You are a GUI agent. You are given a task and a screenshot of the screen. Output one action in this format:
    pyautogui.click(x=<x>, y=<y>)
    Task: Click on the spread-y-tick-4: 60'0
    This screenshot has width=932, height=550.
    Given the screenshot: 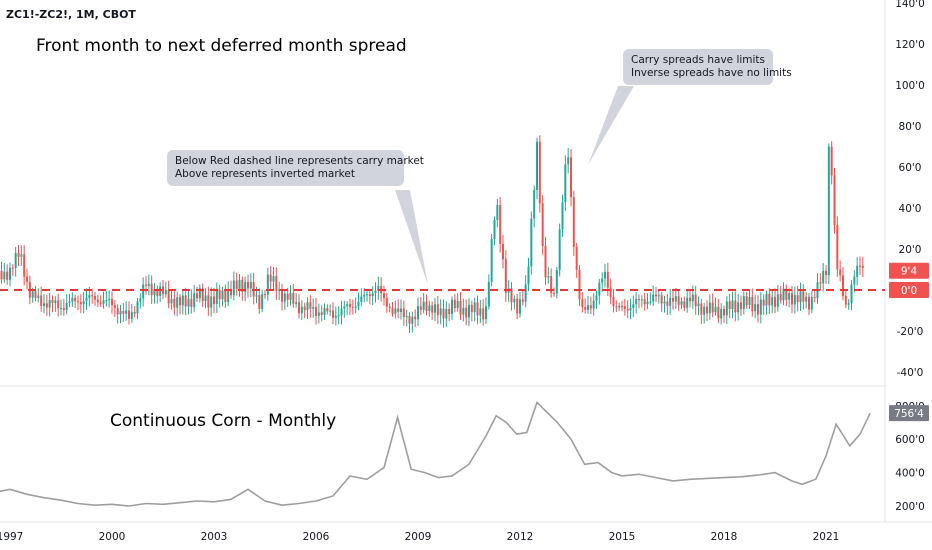 What is the action you would take?
    pyautogui.click(x=910, y=168)
    